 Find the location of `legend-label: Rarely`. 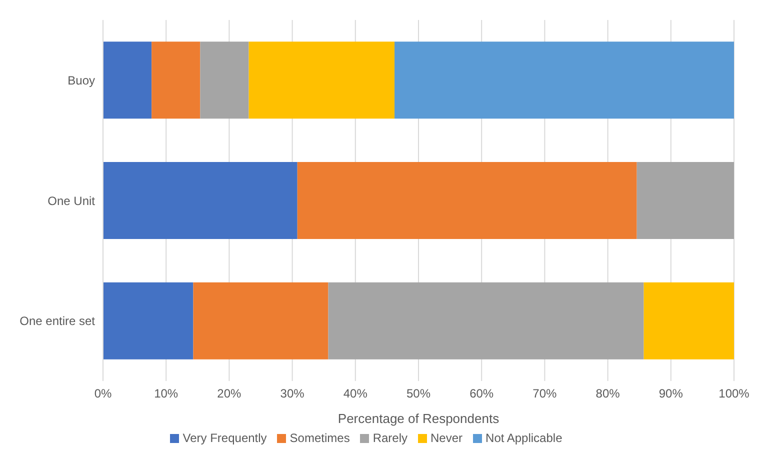

legend-label: Rarely is located at coordinates (390, 438).